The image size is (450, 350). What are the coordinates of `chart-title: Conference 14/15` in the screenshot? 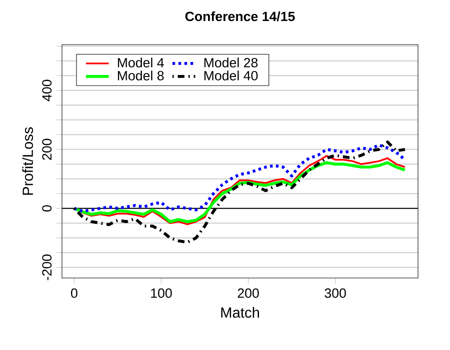 It's located at (240, 16).